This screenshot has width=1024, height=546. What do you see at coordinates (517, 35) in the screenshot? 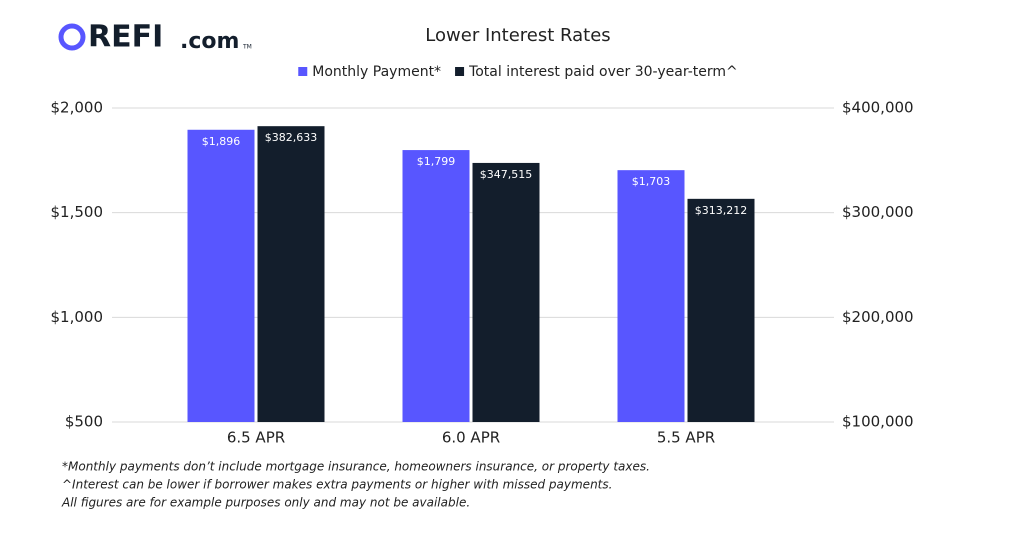
I see `chart-title: Lower Interest Rates` at bounding box center [517, 35].